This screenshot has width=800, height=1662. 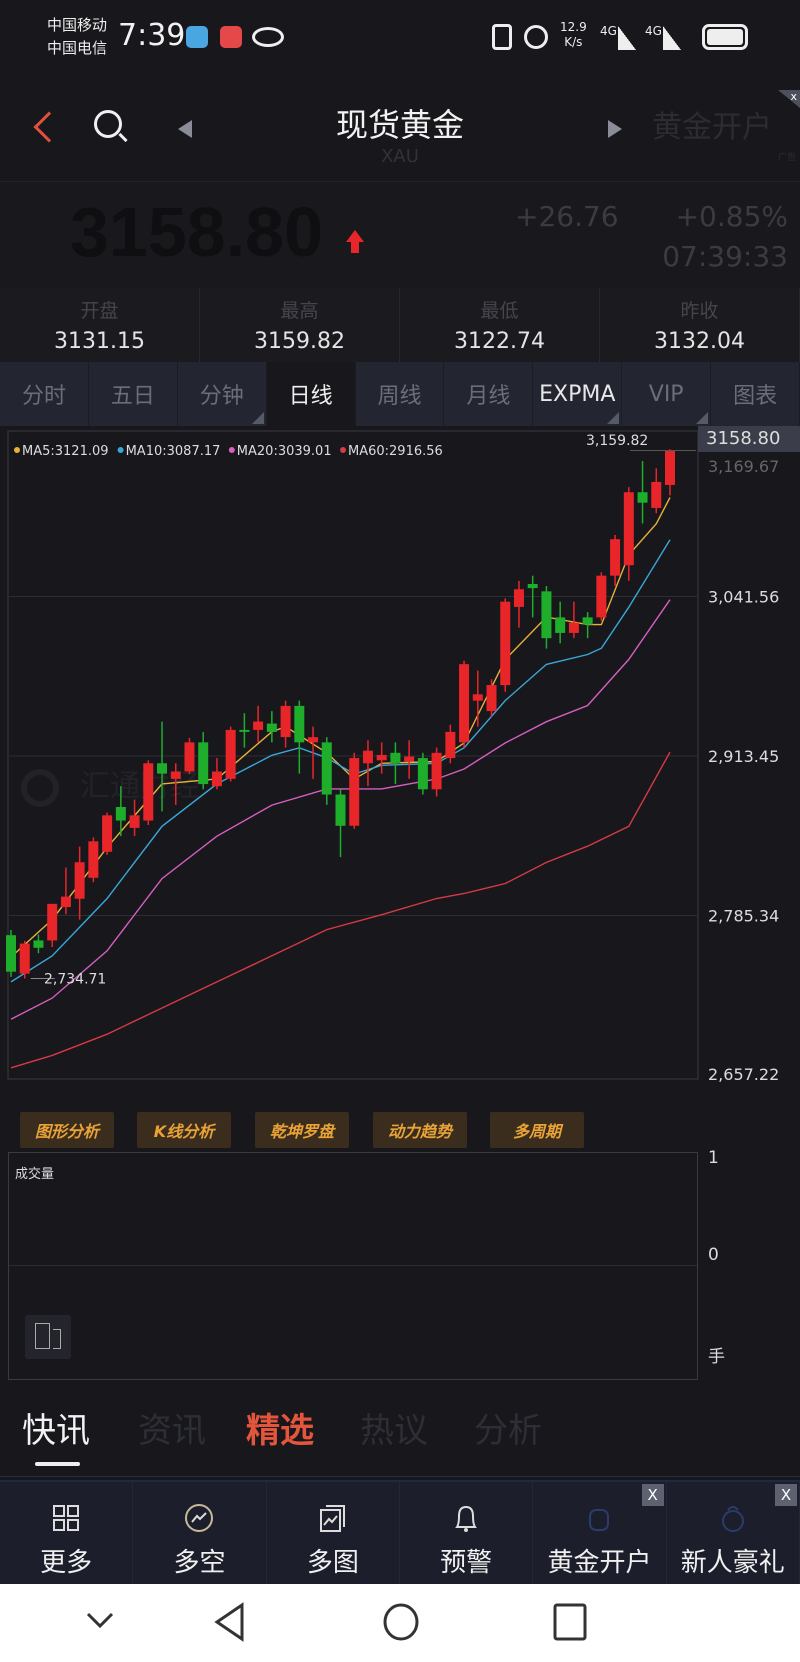 I want to click on alert-button: 预警, so click(x=467, y=1533).